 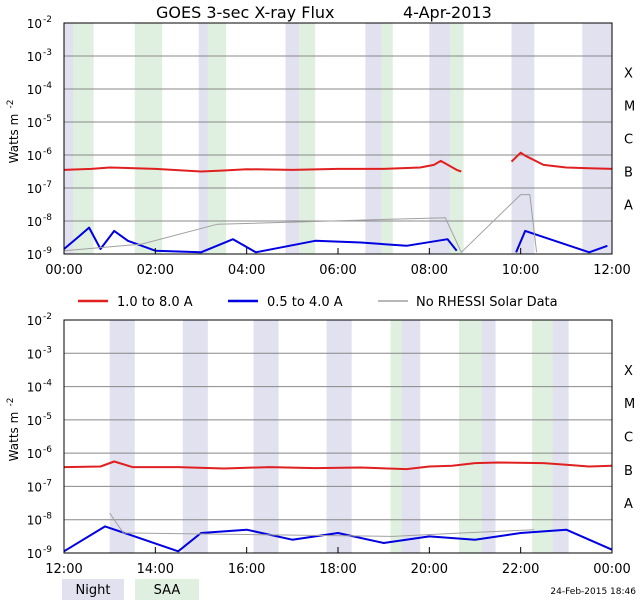 What do you see at coordinates (447, 12) in the screenshot?
I see `chart-date: 4-Apr-2013` at bounding box center [447, 12].